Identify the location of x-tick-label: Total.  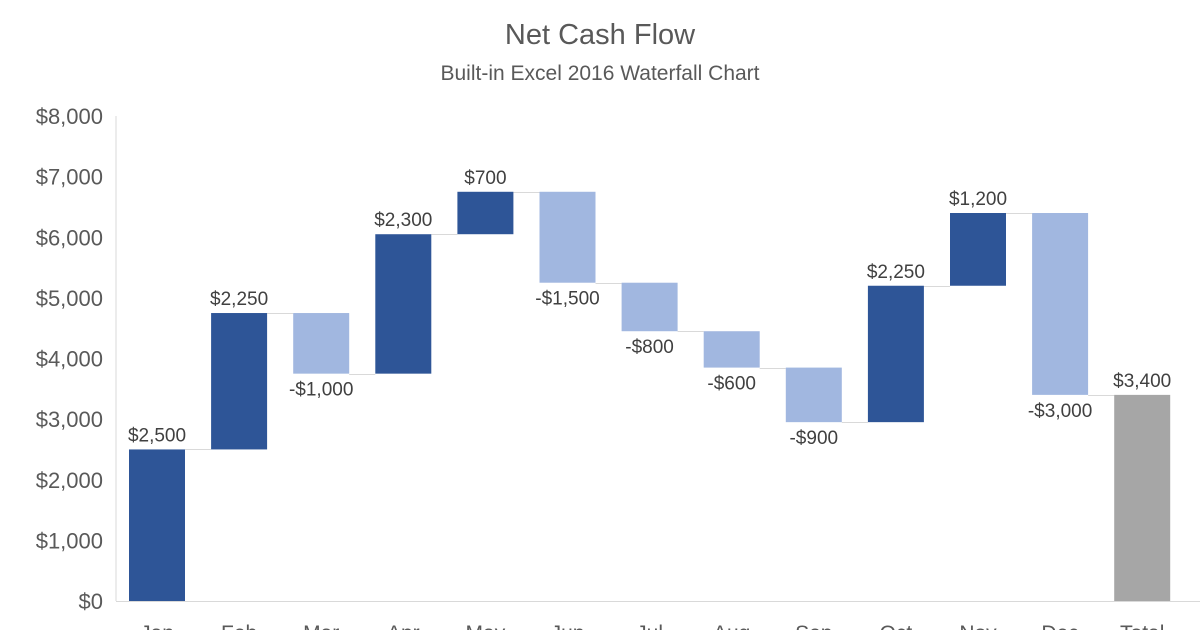
(1142, 626).